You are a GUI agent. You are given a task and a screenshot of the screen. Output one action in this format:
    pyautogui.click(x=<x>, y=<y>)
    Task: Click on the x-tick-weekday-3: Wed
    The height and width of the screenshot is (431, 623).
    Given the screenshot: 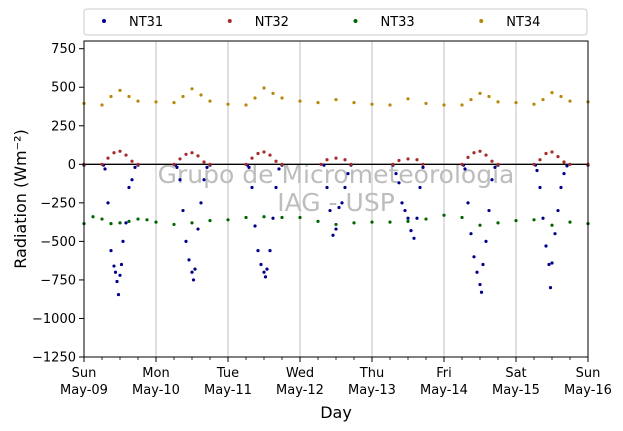 What is the action you would take?
    pyautogui.click(x=300, y=373)
    